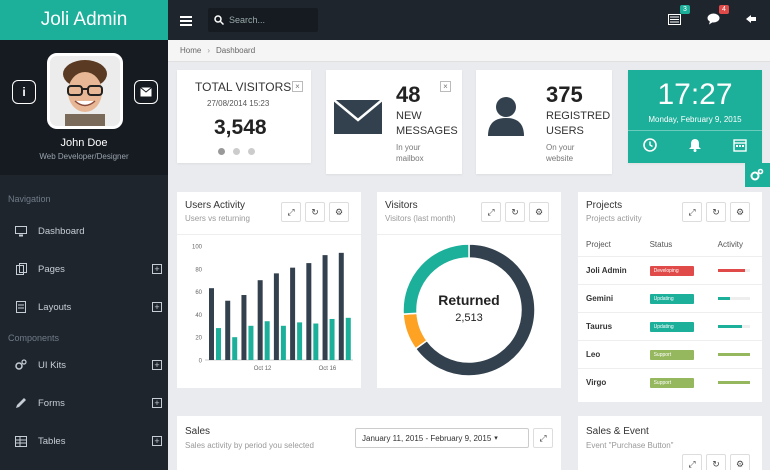 The image size is (770, 470). I want to click on brand-logo: Joli Admin, so click(84, 20).